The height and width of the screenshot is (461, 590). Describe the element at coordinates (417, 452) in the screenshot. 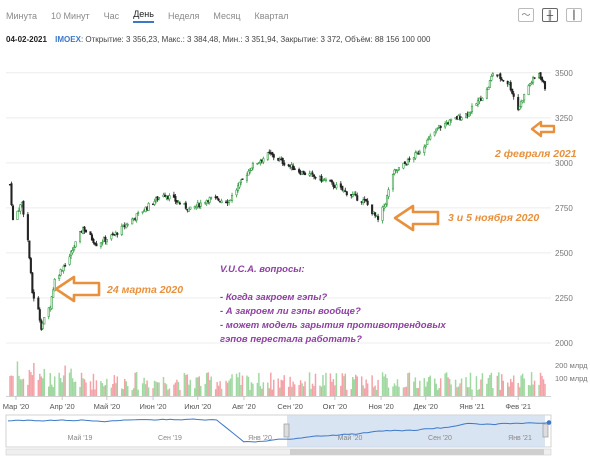

I see `scrollbar-thumb` at that location.